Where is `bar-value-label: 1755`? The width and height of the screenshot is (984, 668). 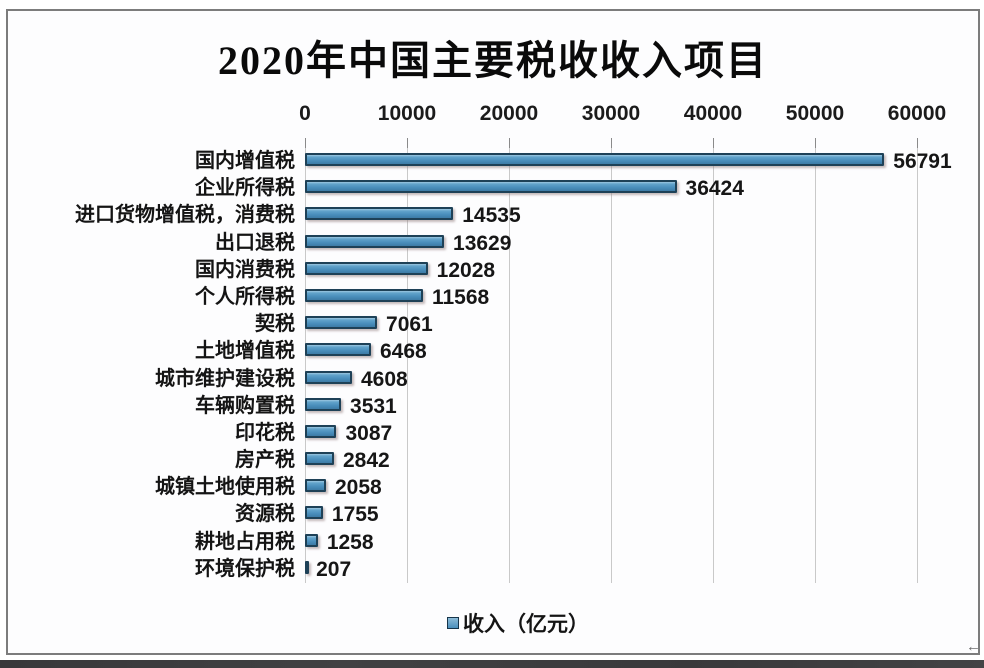
bar-value-label: 1755 is located at coordinates (355, 515).